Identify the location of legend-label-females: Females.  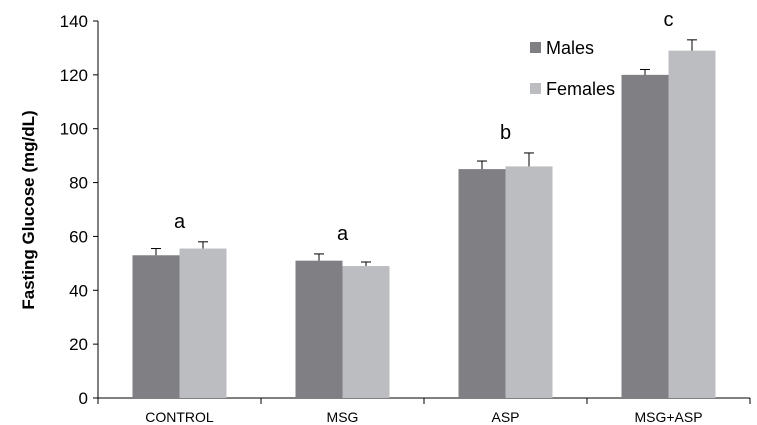
(580, 89).